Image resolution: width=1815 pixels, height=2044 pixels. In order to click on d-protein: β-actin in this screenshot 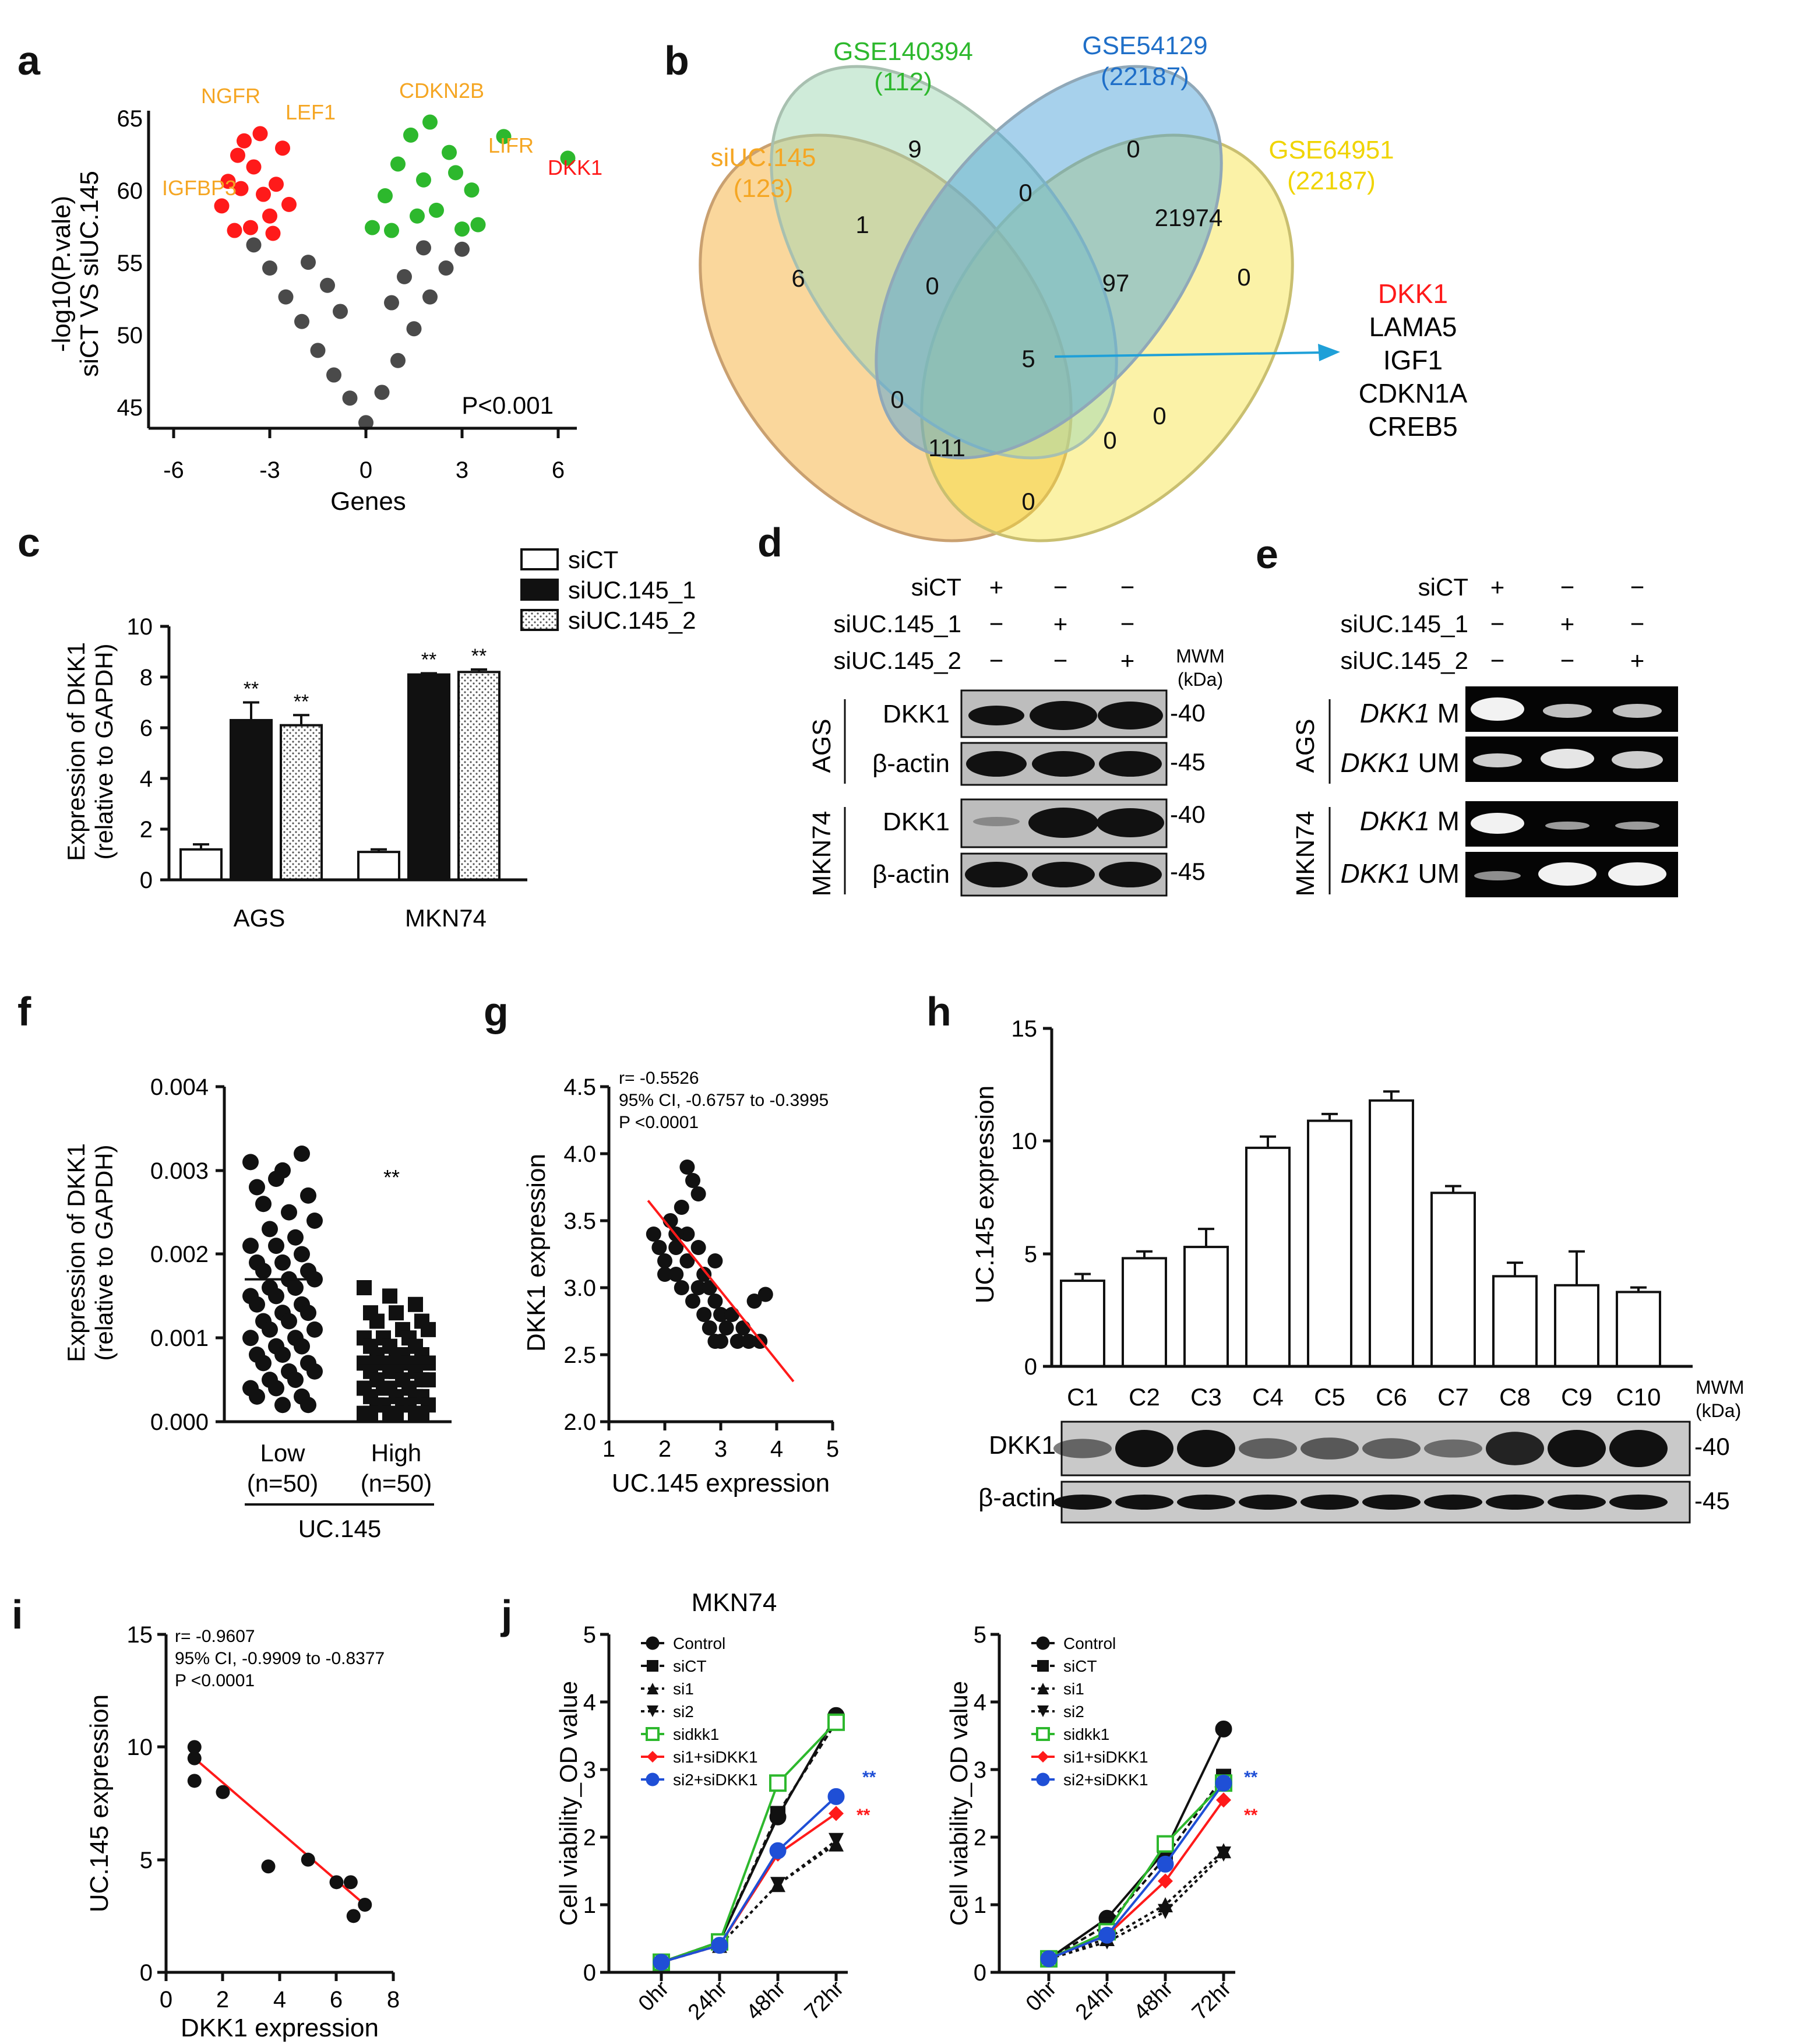, I will do `click(911, 874)`.